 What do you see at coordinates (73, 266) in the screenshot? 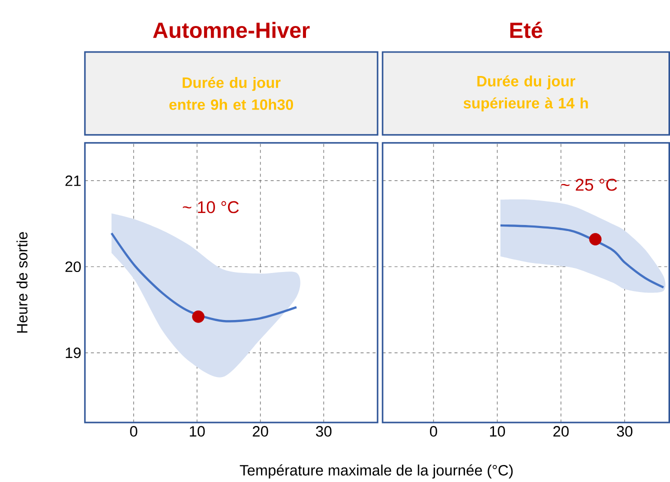
I see `y-tick-label: 20` at bounding box center [73, 266].